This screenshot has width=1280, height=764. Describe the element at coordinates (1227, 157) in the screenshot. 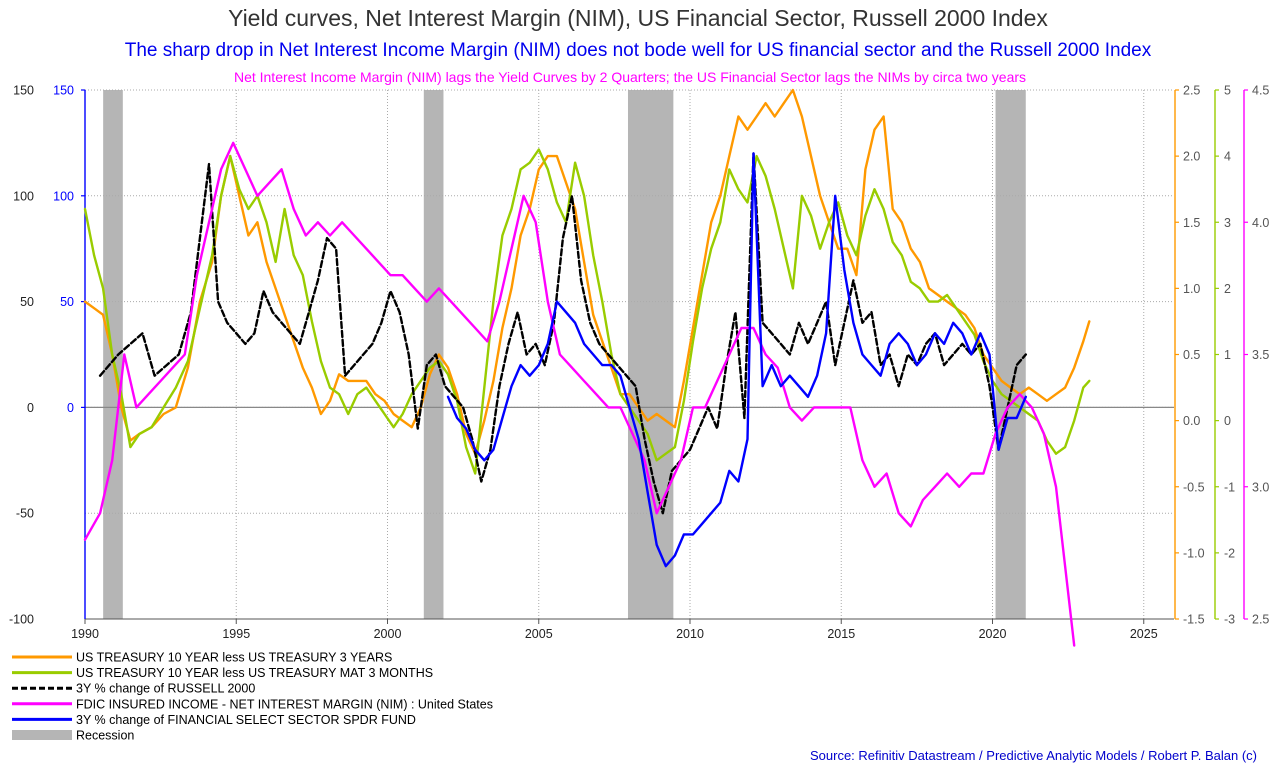

I see `tick-label-right_green-4: 4` at that location.